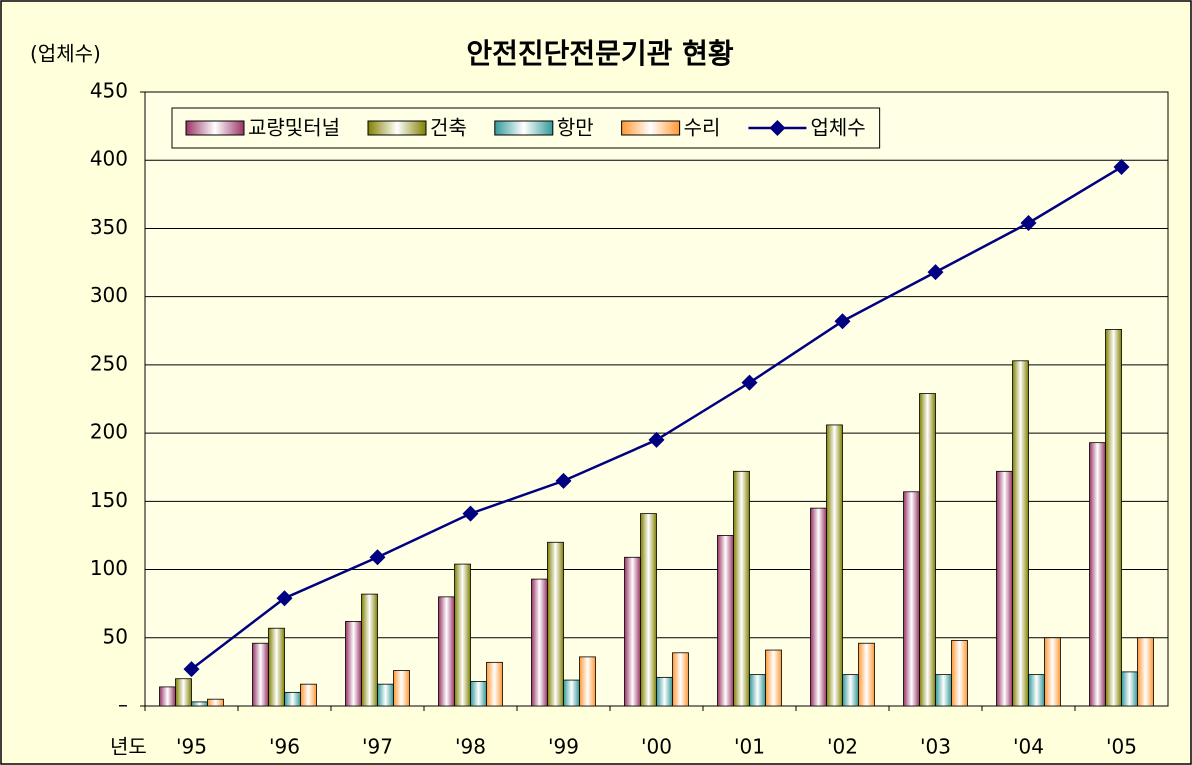 The image size is (1192, 765). What do you see at coordinates (600, 53) in the screenshot?
I see `chart-title: 안전진단전문기관 현황` at bounding box center [600, 53].